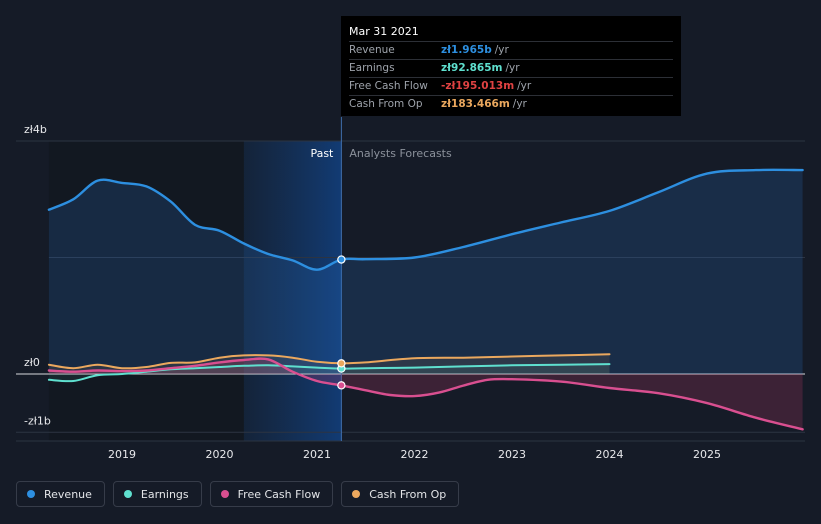 This screenshot has height=524, width=821. What do you see at coordinates (425, 394) in the screenshot?
I see `free-cash-flow-line` at bounding box center [425, 394].